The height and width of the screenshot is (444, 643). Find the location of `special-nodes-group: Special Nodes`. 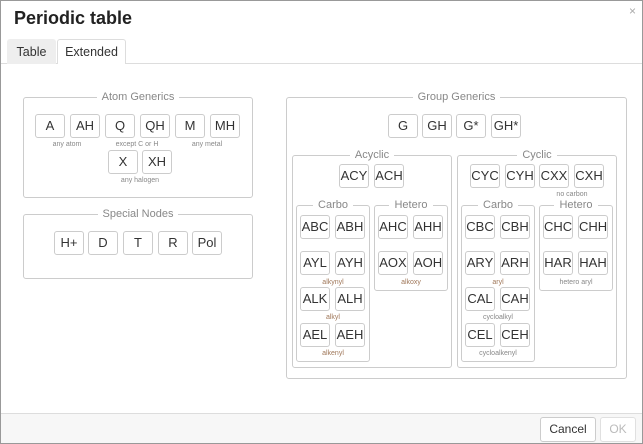

special-nodes-group: Special Nodes is located at coordinates (138, 243).